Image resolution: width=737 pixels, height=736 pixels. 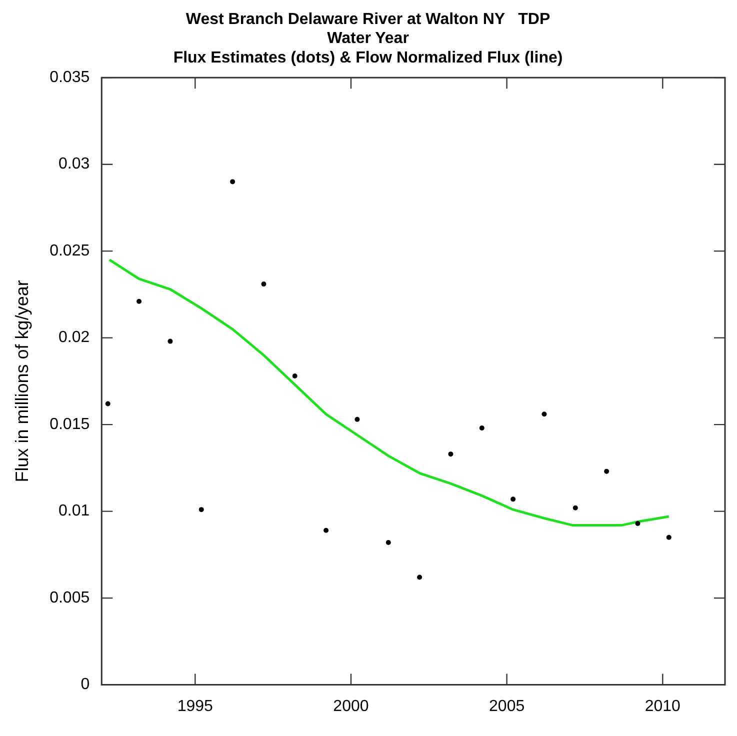 What do you see at coordinates (351, 706) in the screenshot?
I see `x-tick-label: 2000` at bounding box center [351, 706].